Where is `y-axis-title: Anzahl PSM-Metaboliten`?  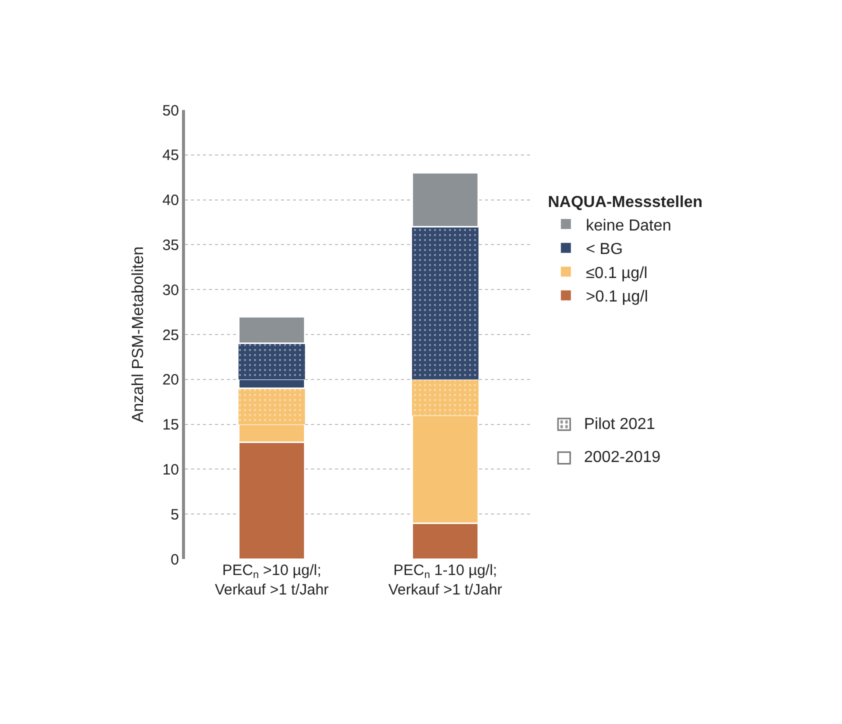 y-axis-title: Anzahl PSM-Metaboliten is located at coordinates (139, 334).